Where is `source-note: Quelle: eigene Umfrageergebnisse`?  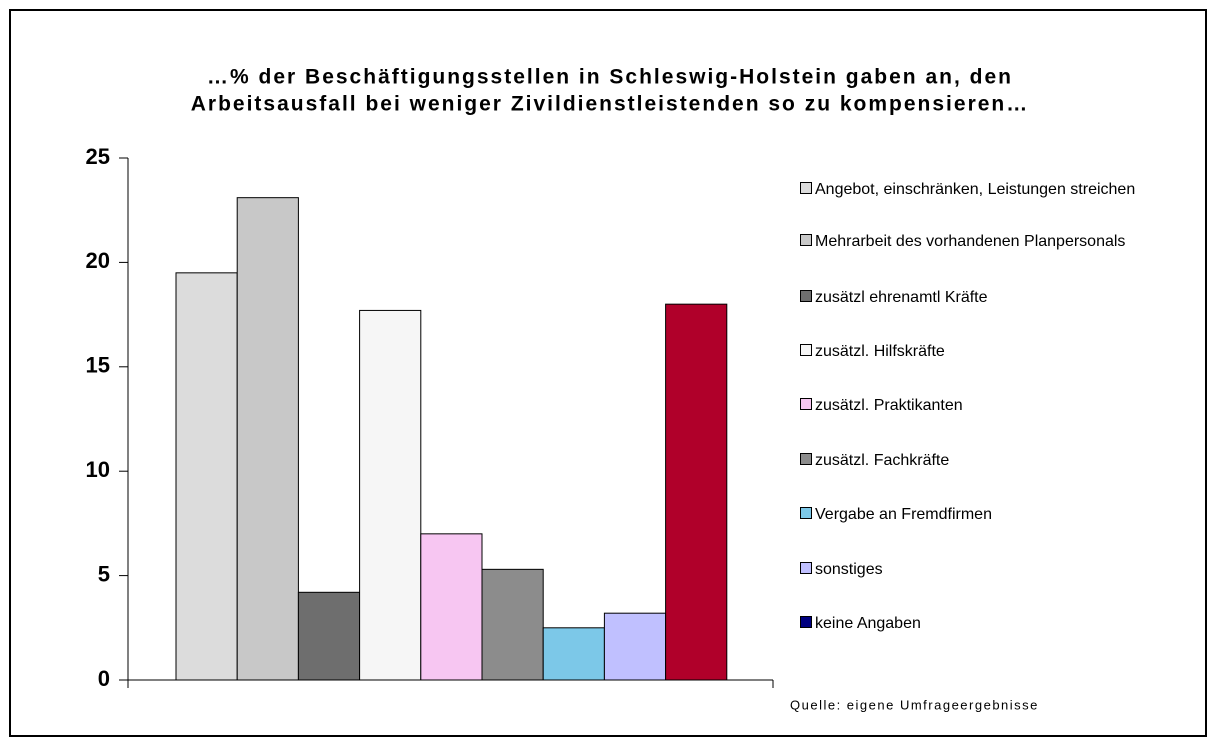
source-note: Quelle: eigene Umfrageergebnisse is located at coordinates (914, 704).